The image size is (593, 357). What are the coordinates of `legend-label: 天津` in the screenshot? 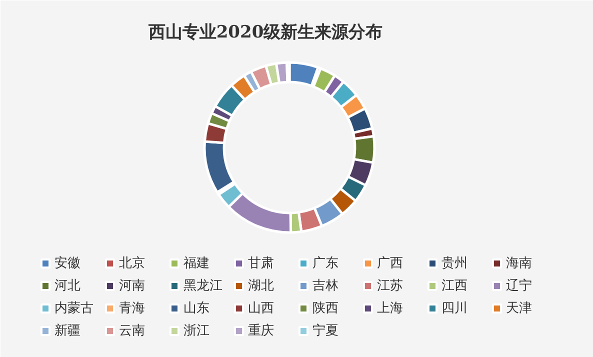 It's located at (519, 308).